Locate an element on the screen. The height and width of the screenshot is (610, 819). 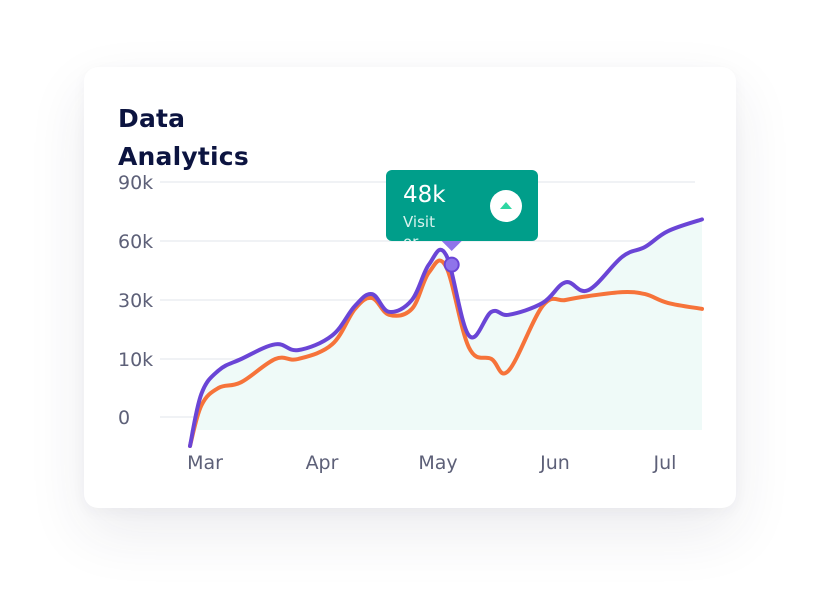
y-tick-label: 10k is located at coordinates (135, 360).